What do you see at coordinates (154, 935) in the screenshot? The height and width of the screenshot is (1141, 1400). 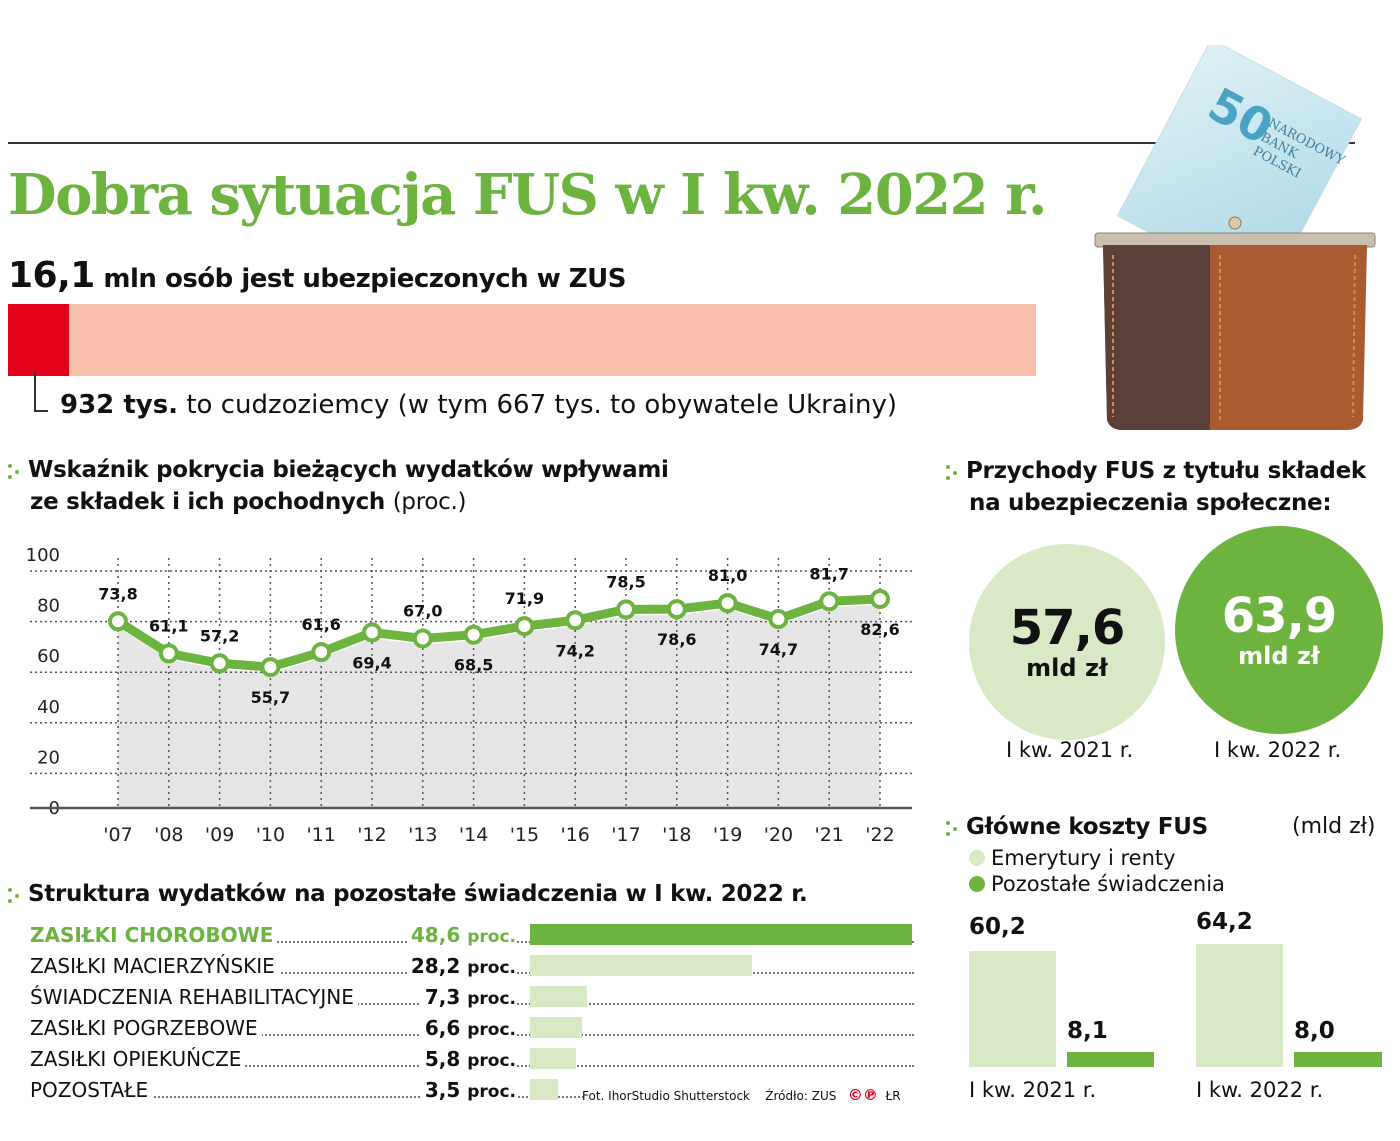 I see `structure-label: ZASIŁKI CHOROBOWE` at bounding box center [154, 935].